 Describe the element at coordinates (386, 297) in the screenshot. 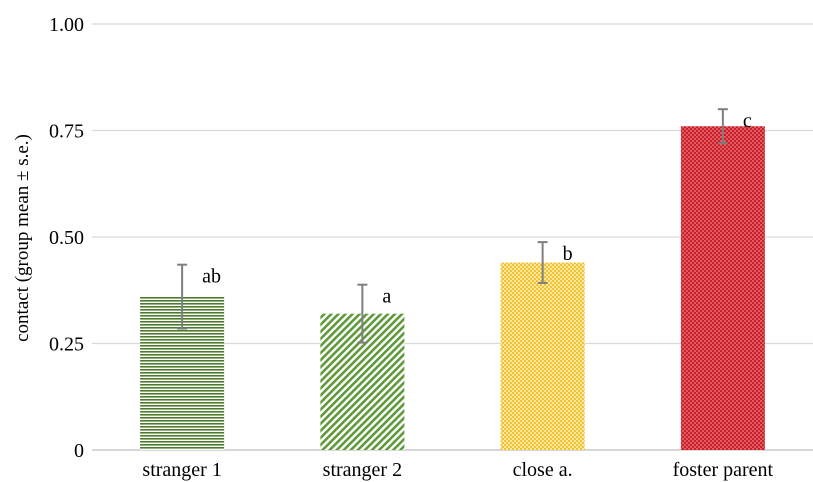

I see `significance-label: a` at that location.